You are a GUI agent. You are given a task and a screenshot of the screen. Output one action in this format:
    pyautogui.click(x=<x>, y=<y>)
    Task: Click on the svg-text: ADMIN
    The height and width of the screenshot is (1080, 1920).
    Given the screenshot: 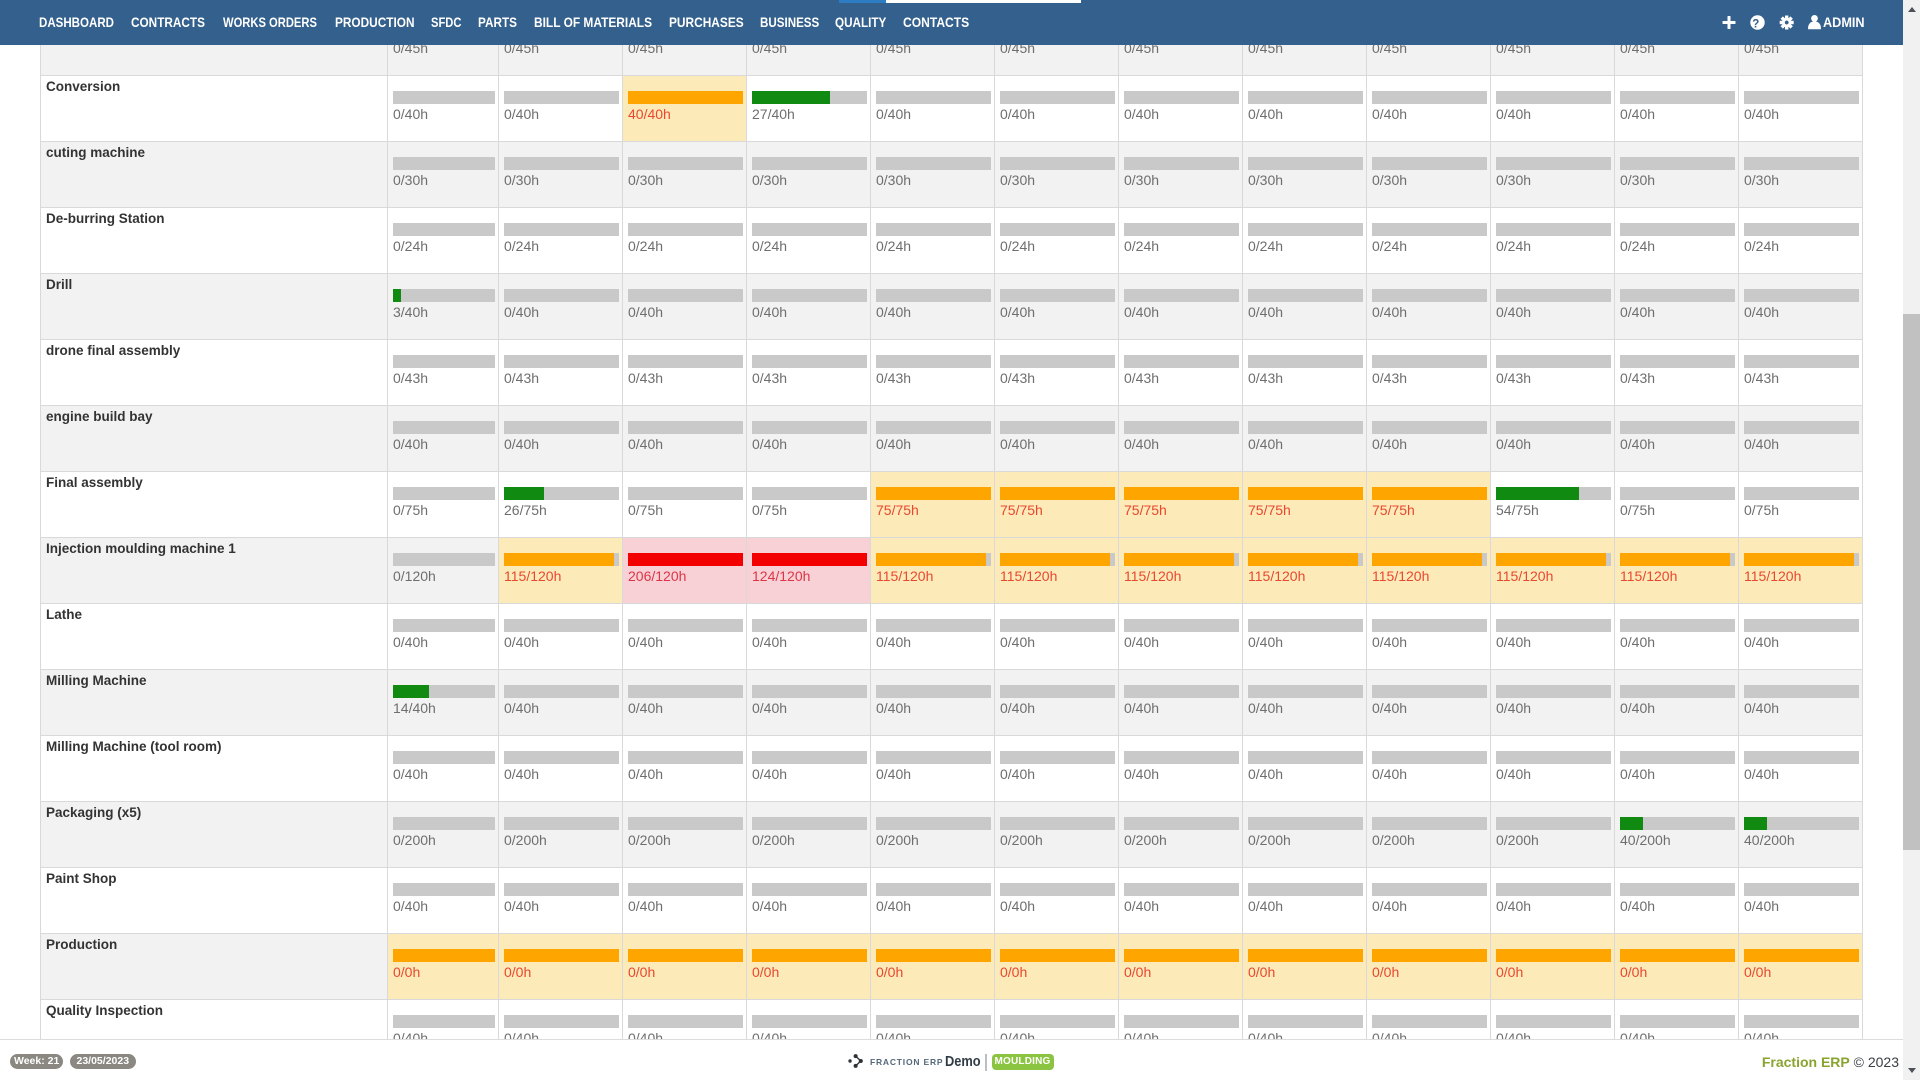 What is the action you would take?
    pyautogui.click(x=1844, y=22)
    